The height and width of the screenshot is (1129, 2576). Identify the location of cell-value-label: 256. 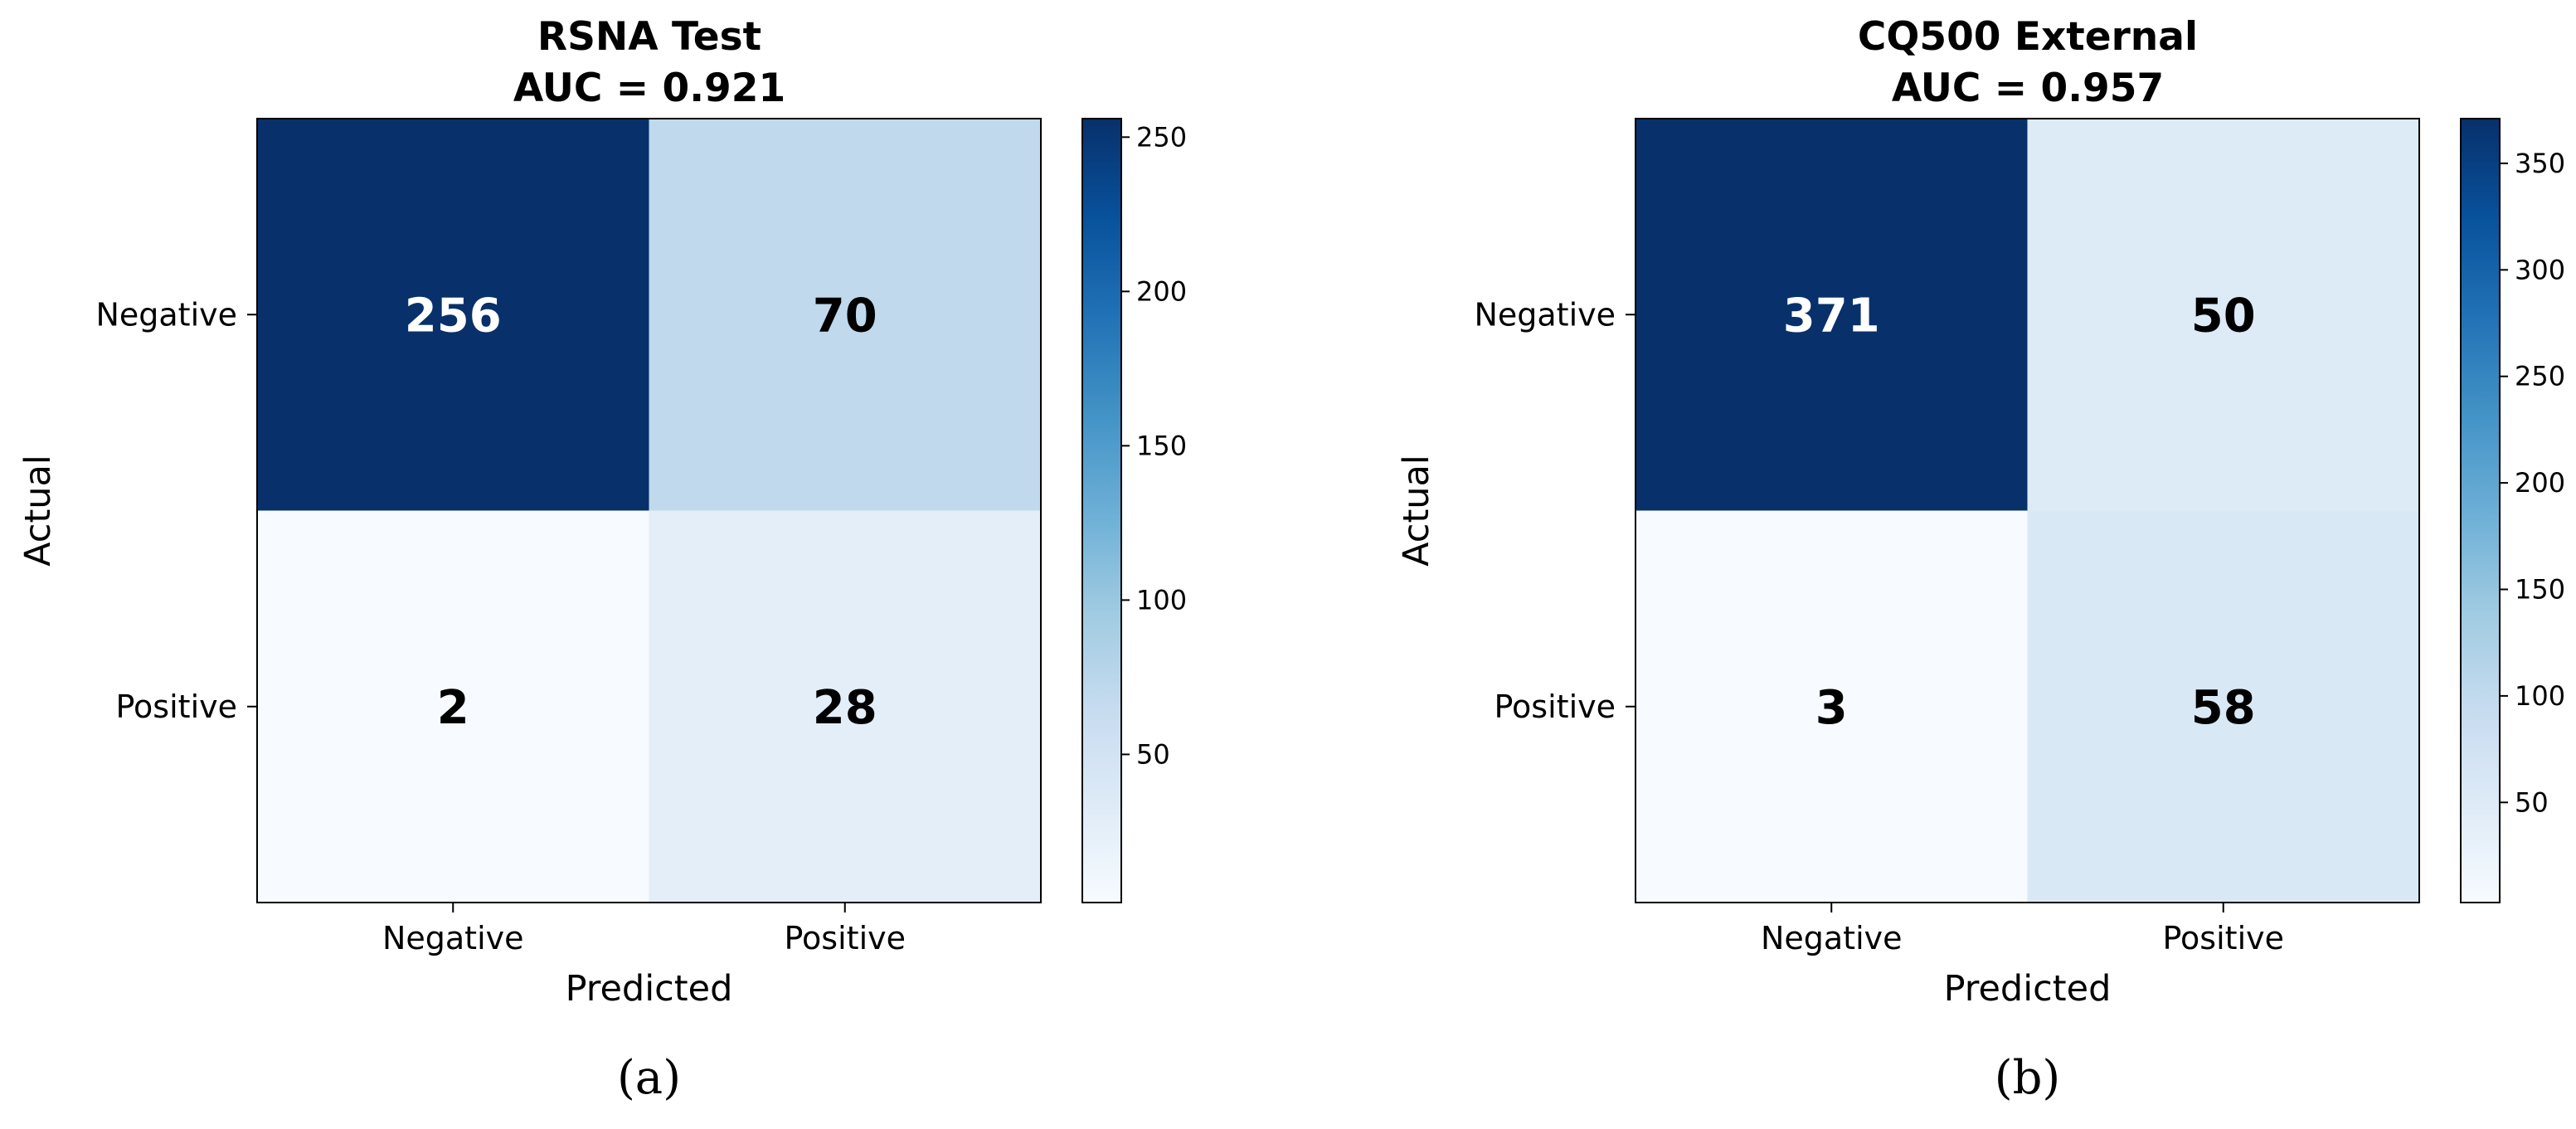
(454, 316).